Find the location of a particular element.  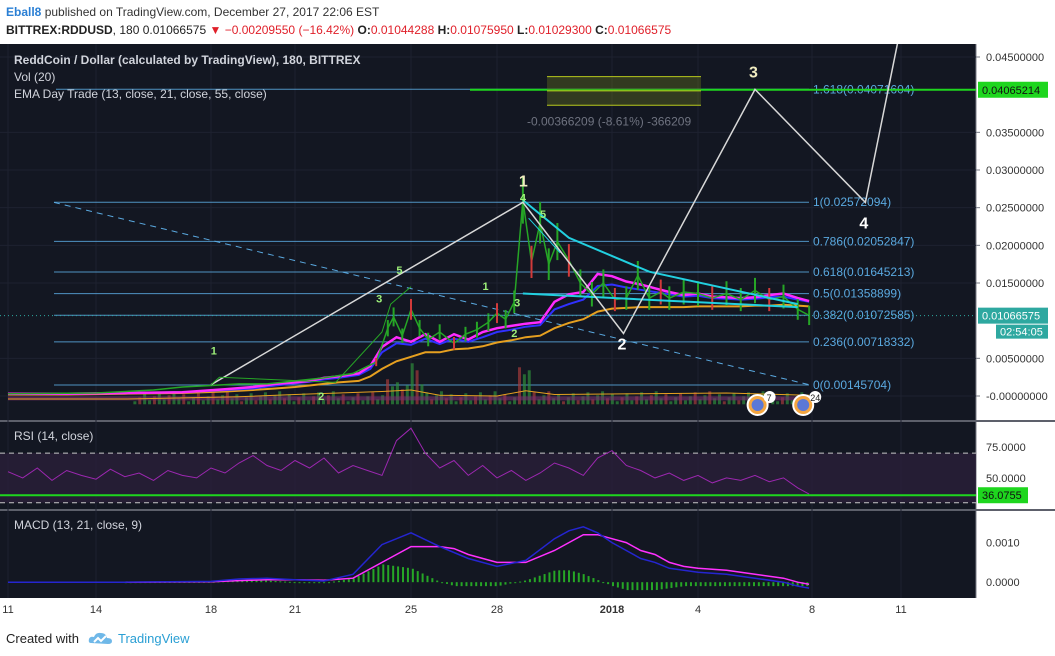

created-with-text: Created with is located at coordinates (42, 638).